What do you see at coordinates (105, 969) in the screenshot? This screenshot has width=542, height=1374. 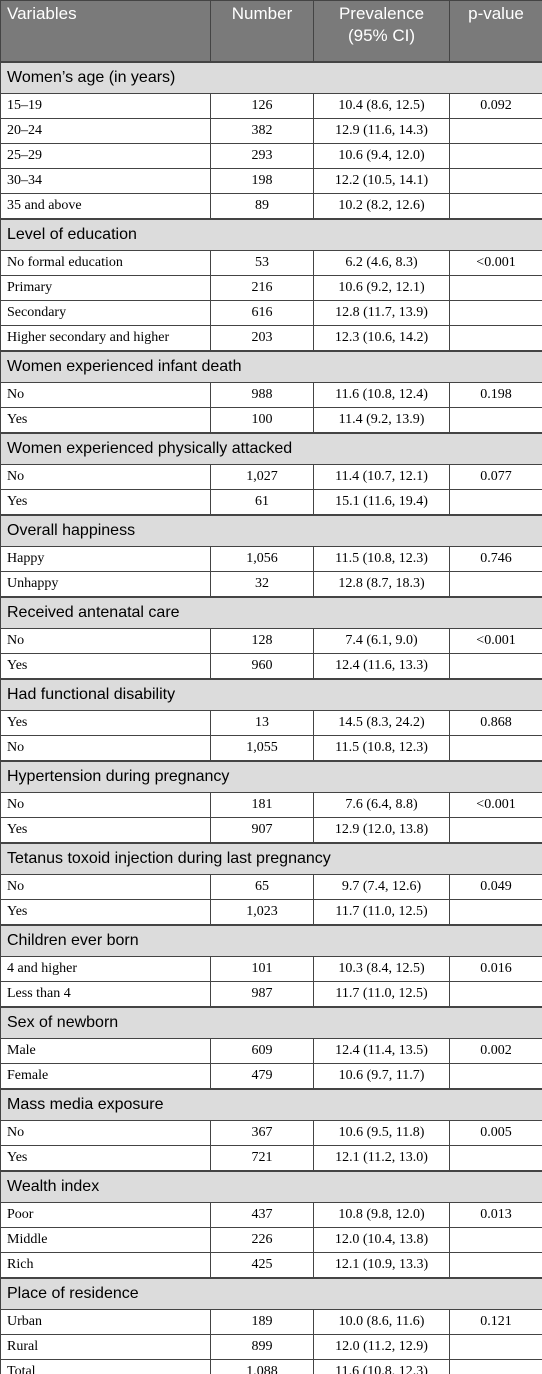 I see `cell: 4 and higher` at bounding box center [105, 969].